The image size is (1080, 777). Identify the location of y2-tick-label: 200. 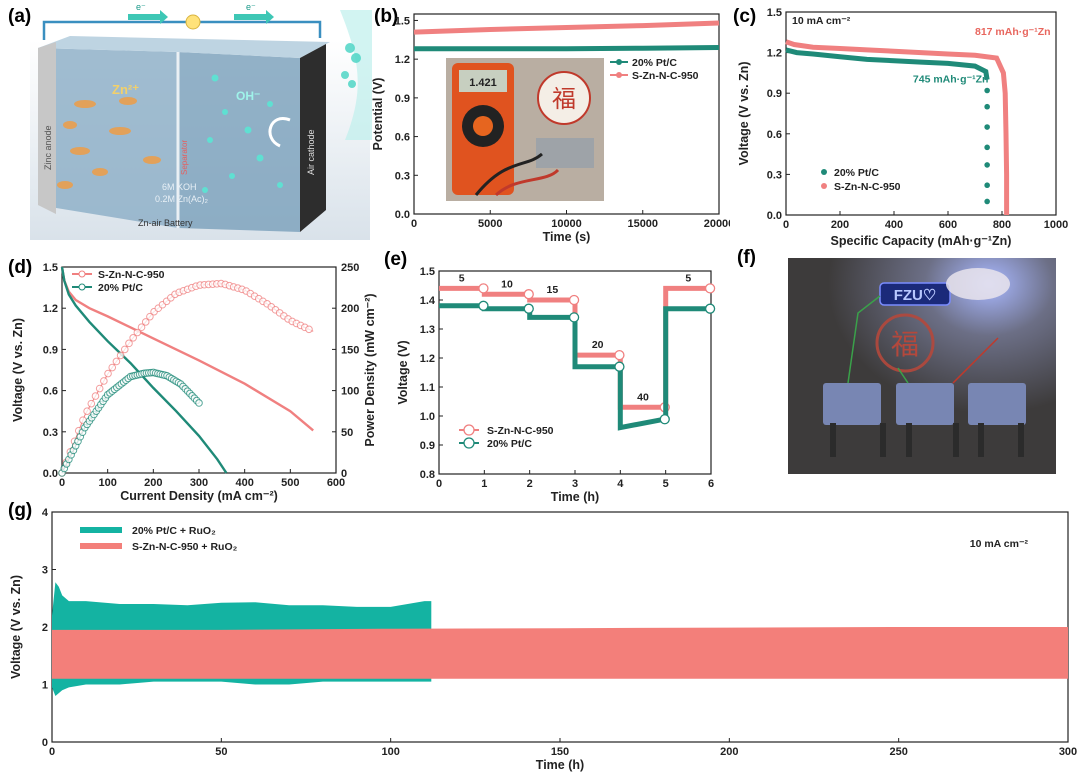
(350, 309).